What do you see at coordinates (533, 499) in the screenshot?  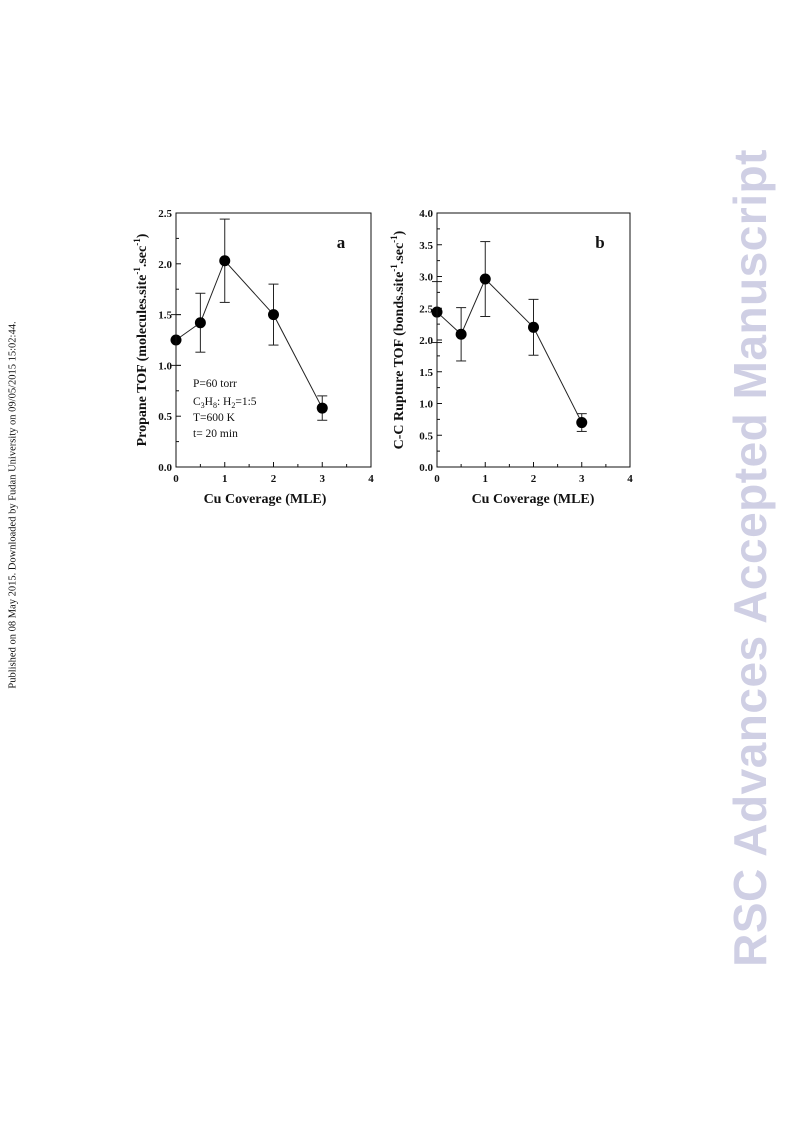 I see `panel-b-x-axis-title: Cu Coverage (MLE)` at bounding box center [533, 499].